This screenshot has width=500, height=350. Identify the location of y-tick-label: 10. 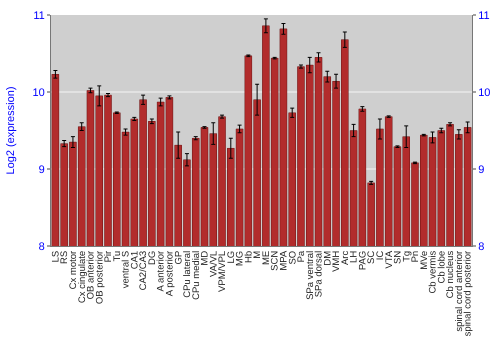
(38, 92).